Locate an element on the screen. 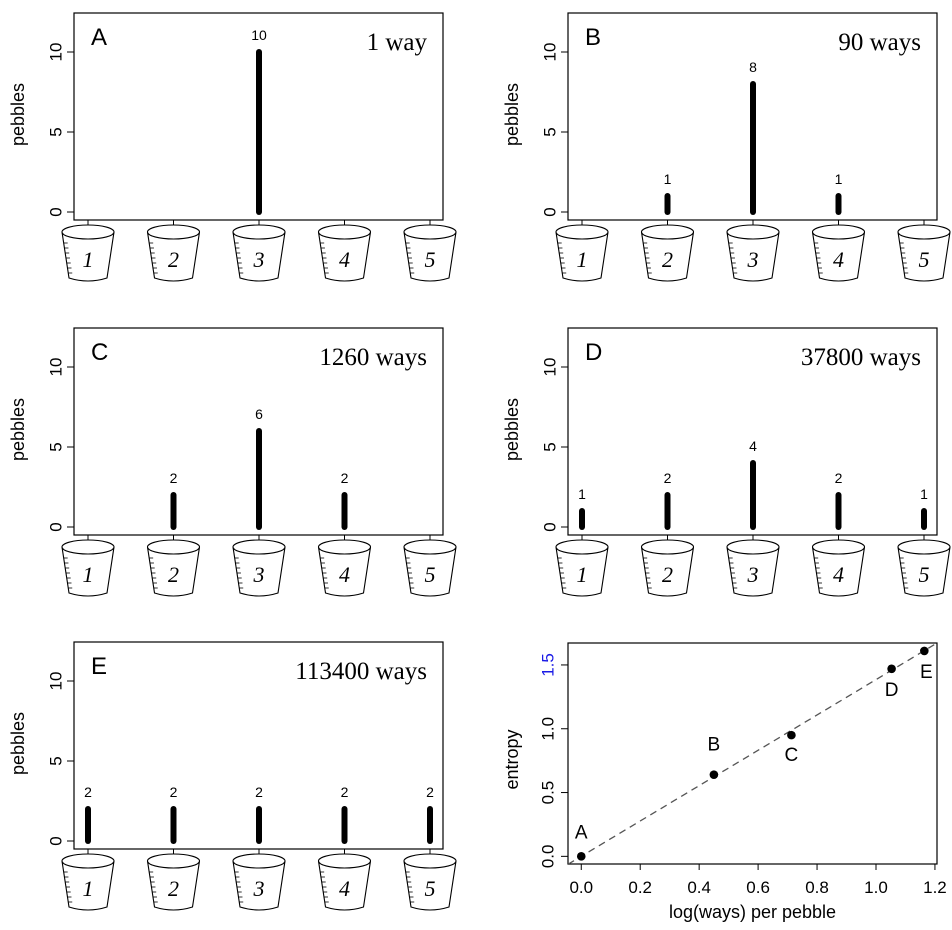  bar-value-label: 6 is located at coordinates (259, 414).